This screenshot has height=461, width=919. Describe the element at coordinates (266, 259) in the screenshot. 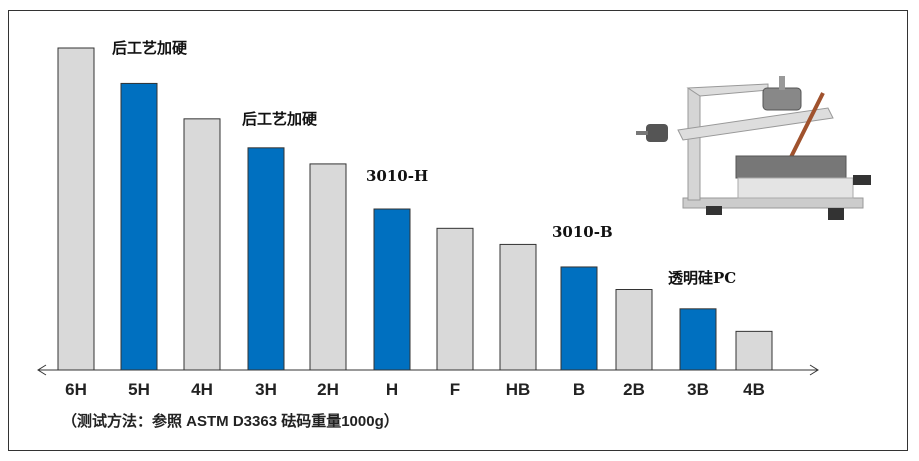

I see `bar-3H` at that location.